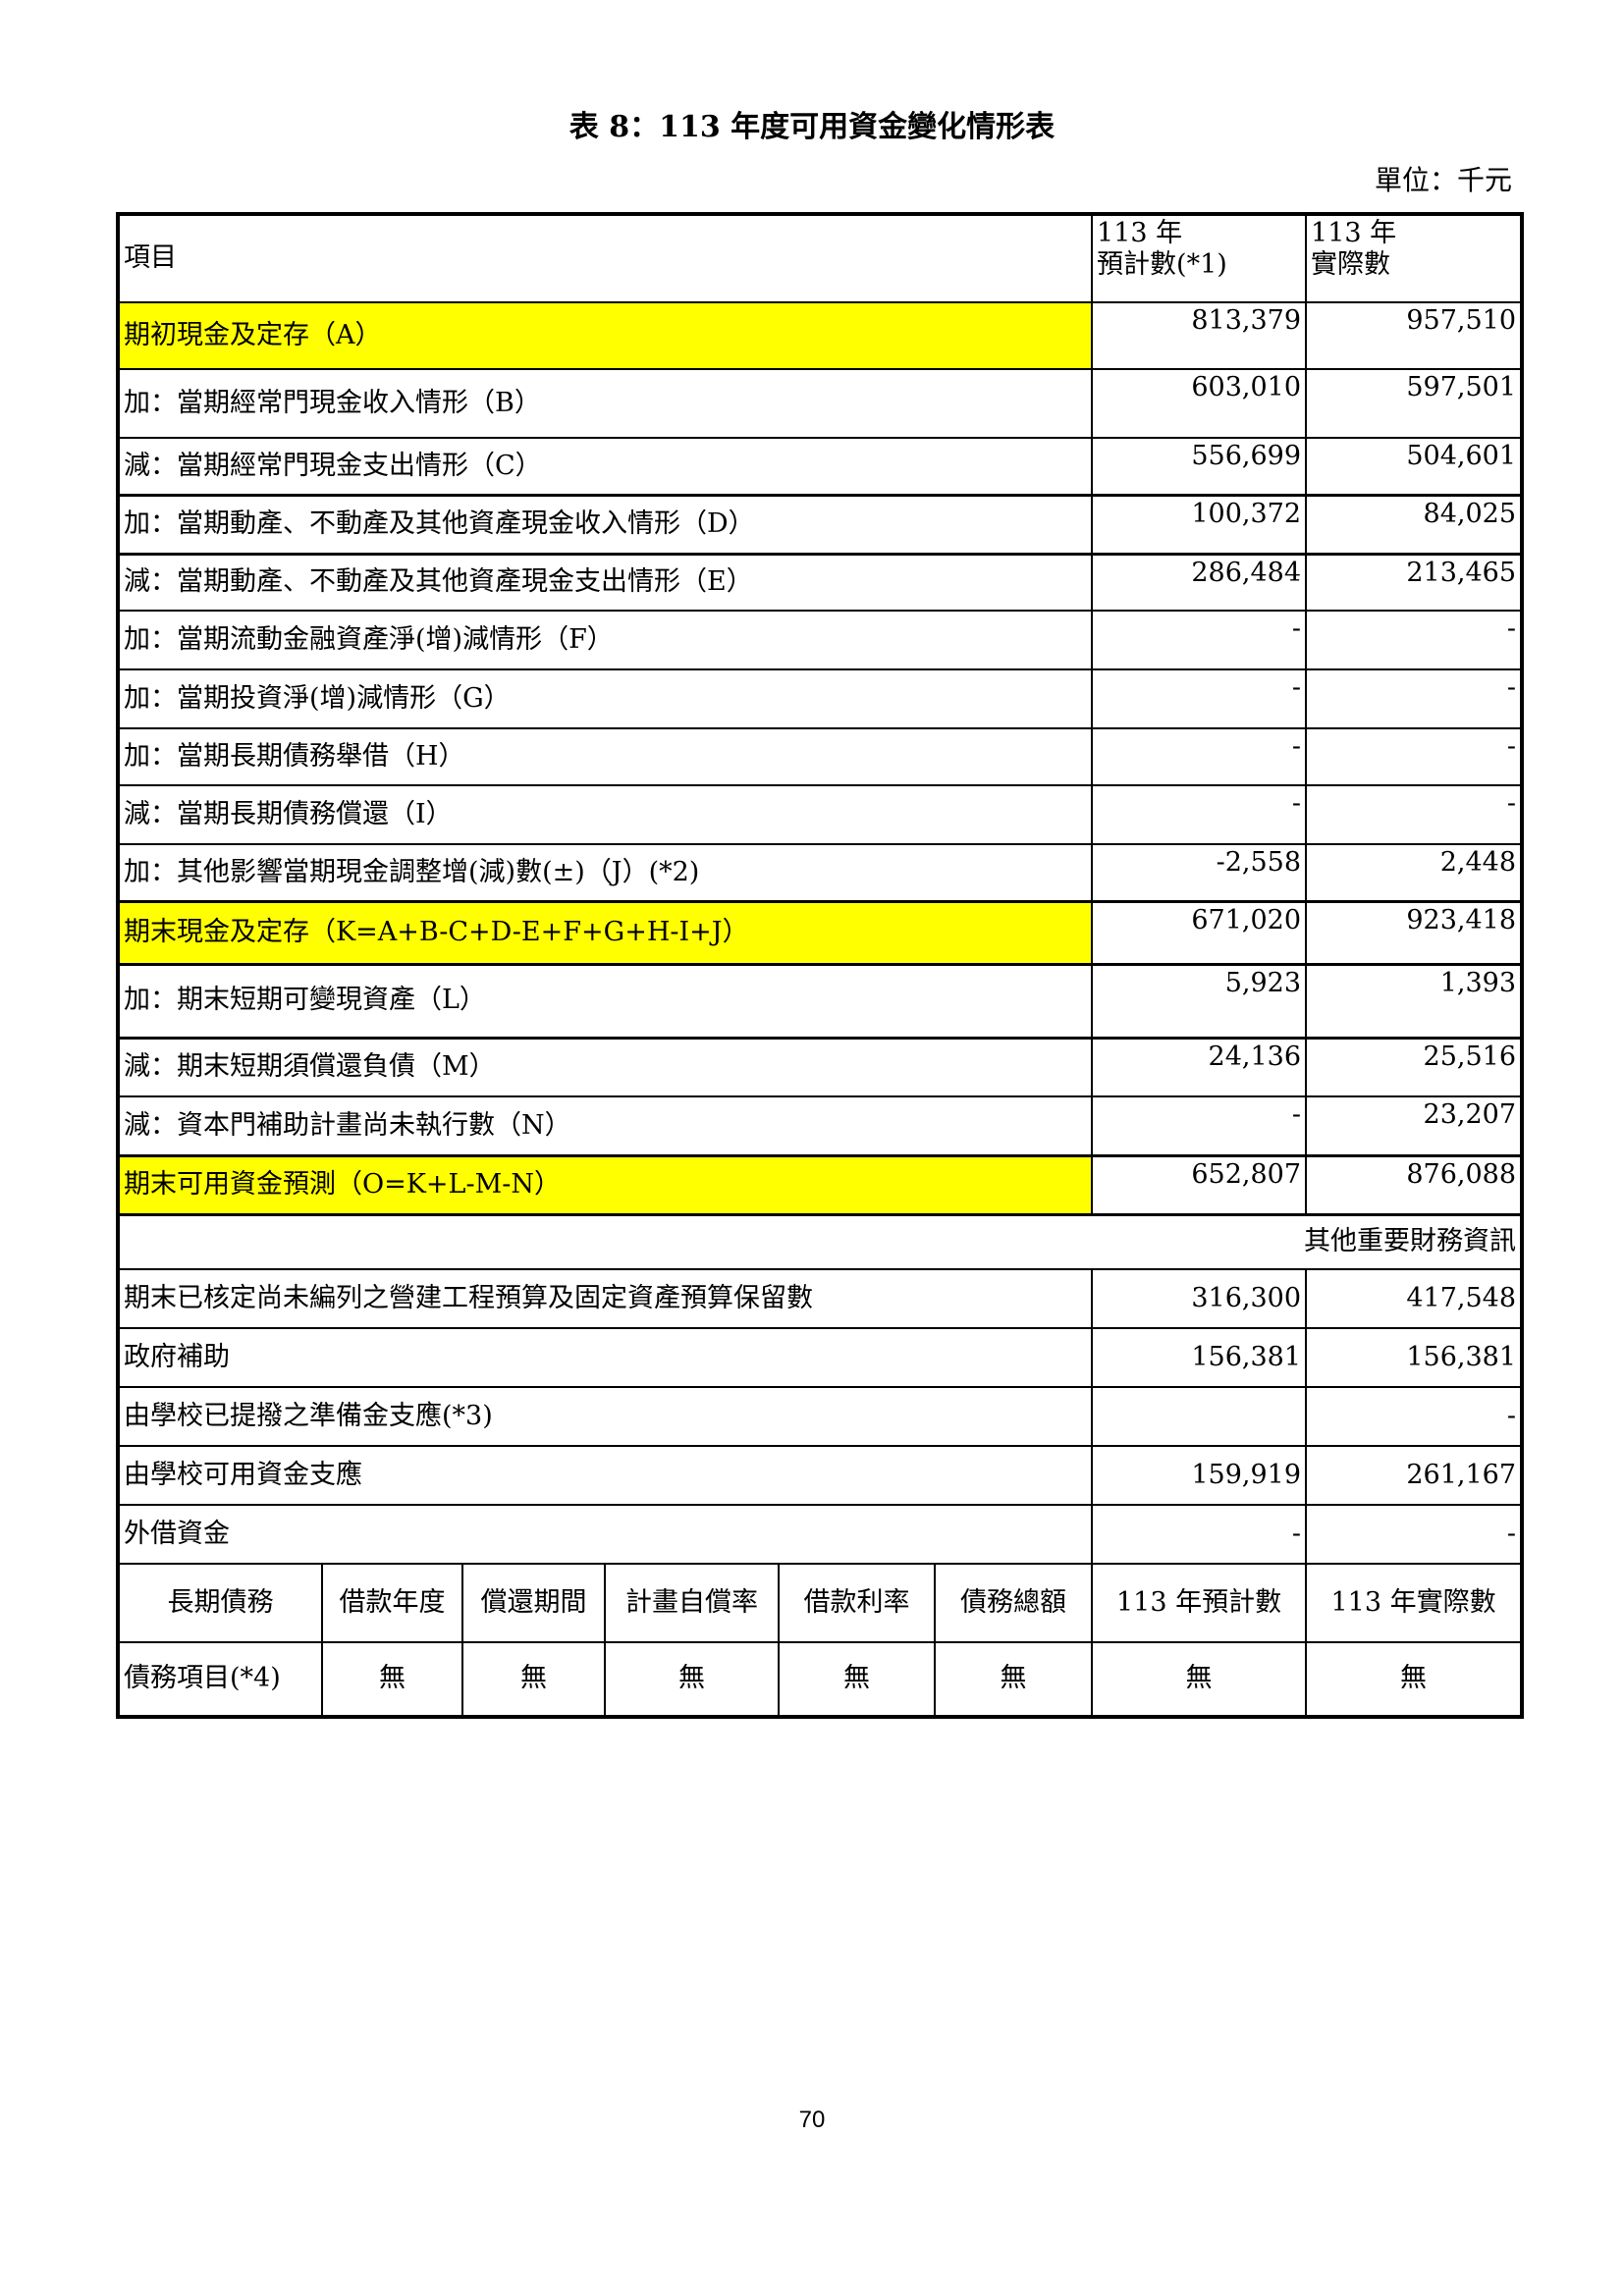  I want to click on debt-header-cell: 長期債務, so click(220, 1603).